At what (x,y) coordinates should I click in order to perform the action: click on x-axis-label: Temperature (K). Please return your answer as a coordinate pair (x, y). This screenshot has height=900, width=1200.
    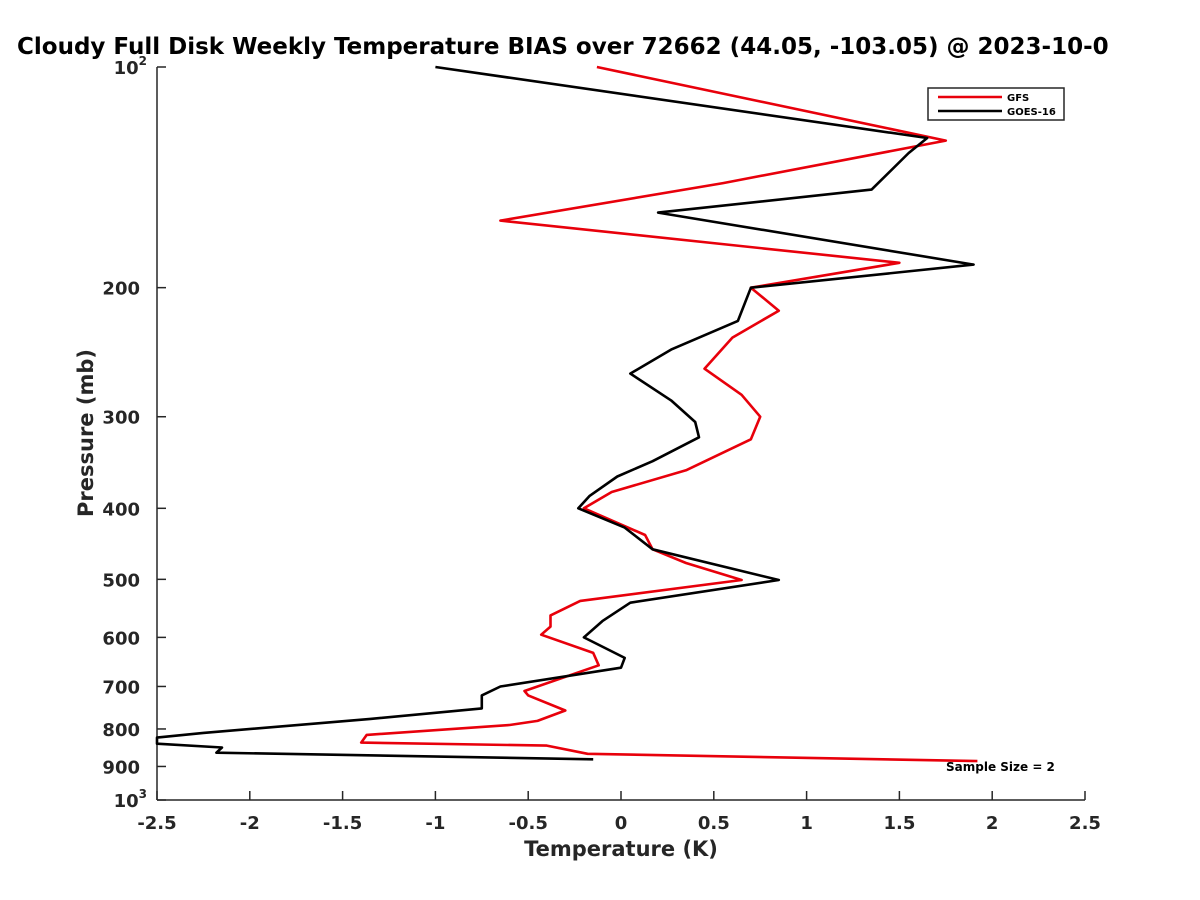
    Looking at the image, I should click on (621, 849).